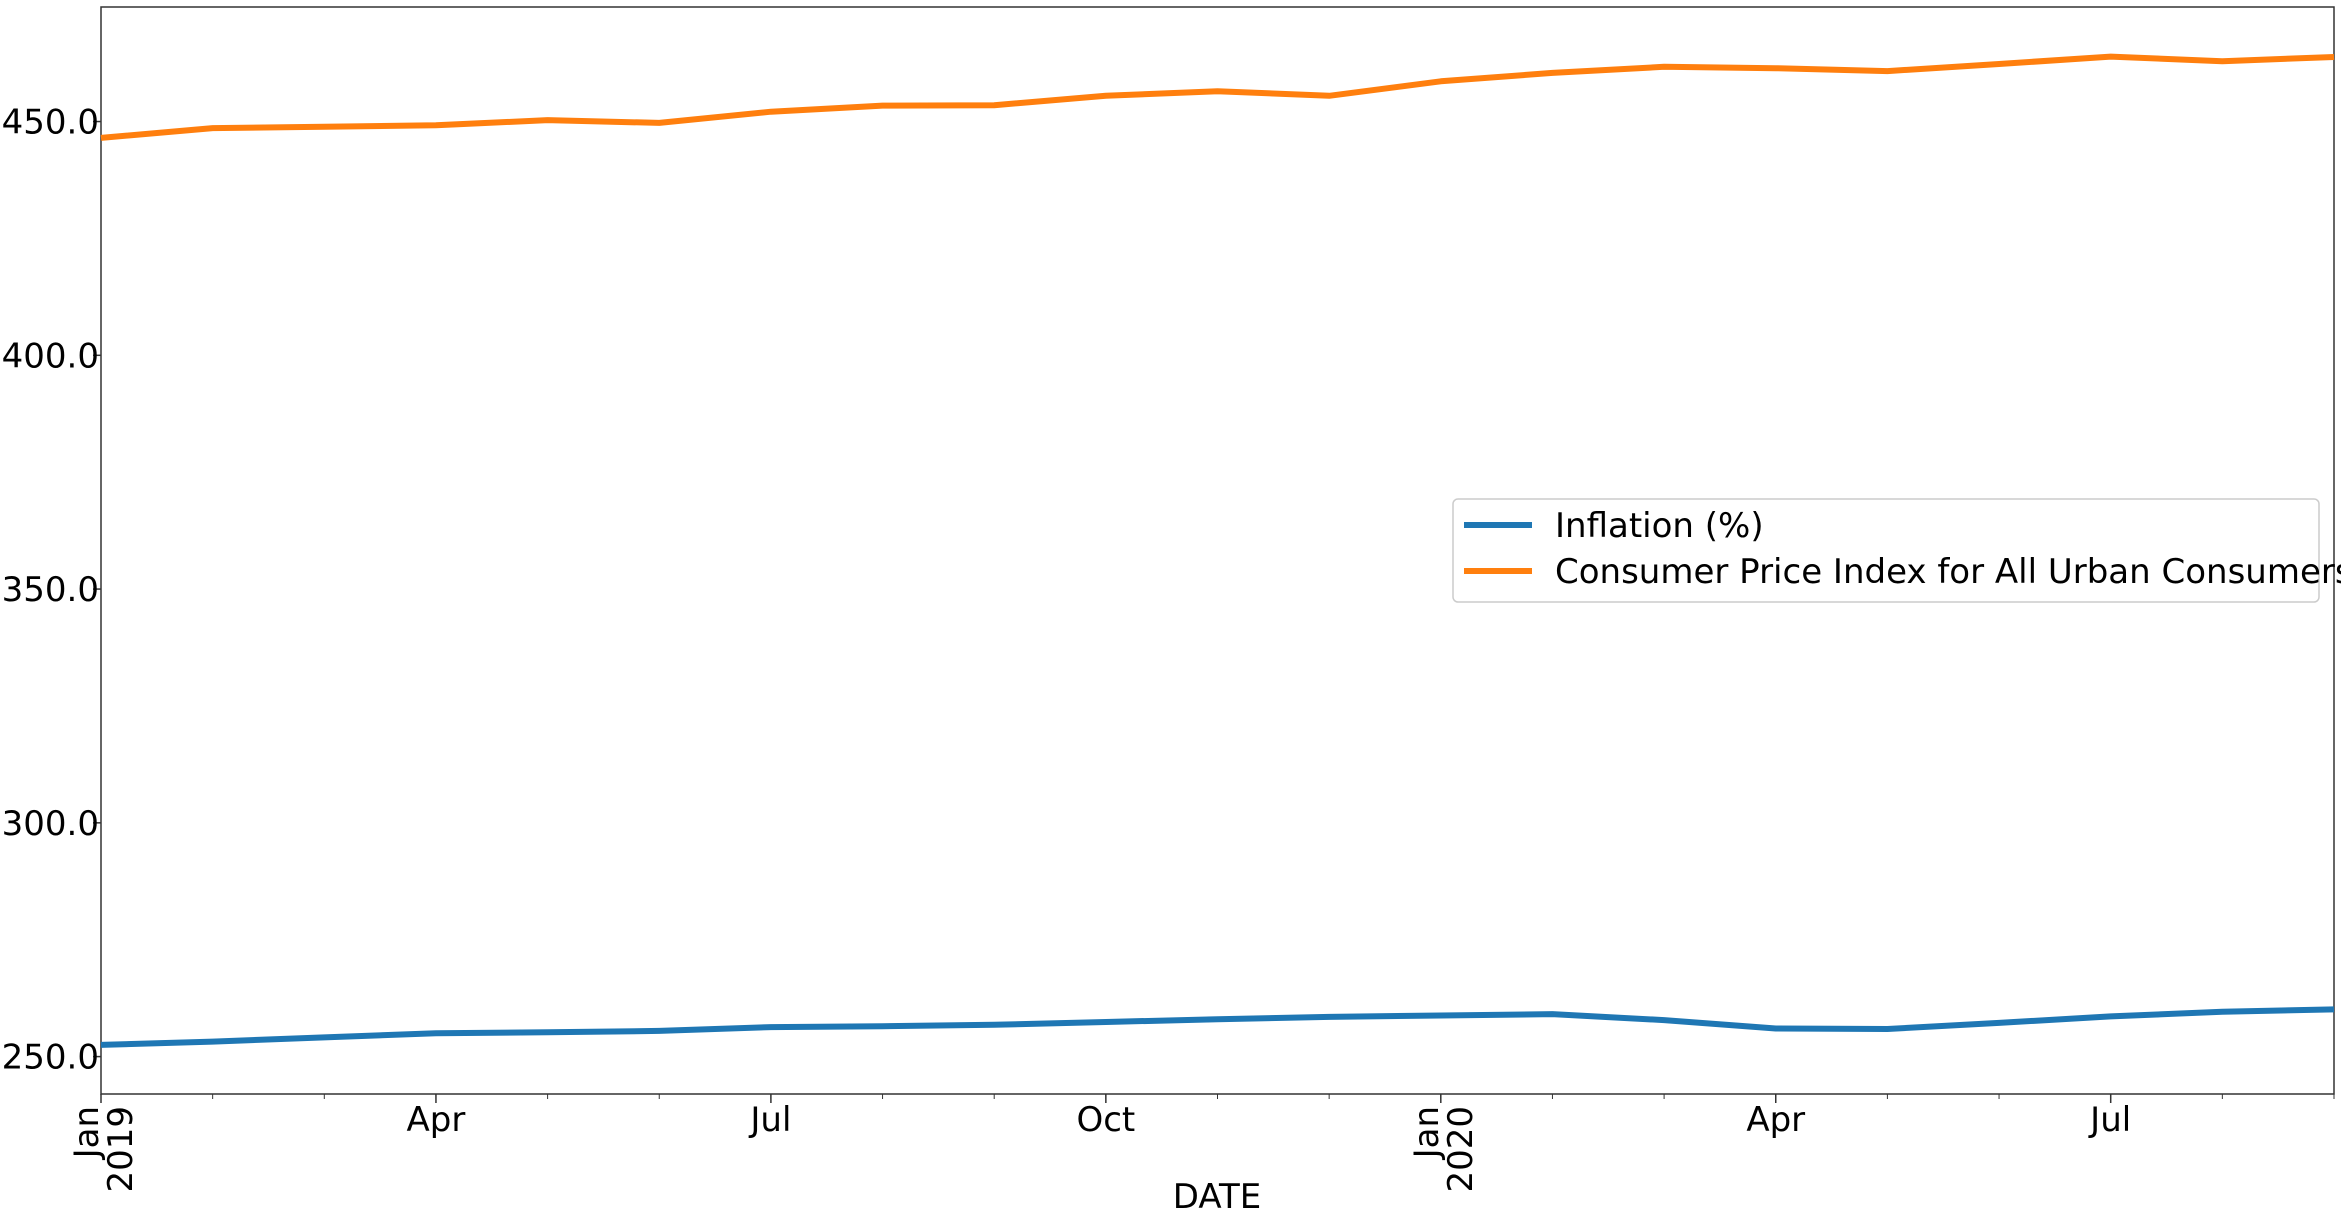  Describe the element at coordinates (50, 123) in the screenshot. I see `y-tick-label: 450.0` at that location.